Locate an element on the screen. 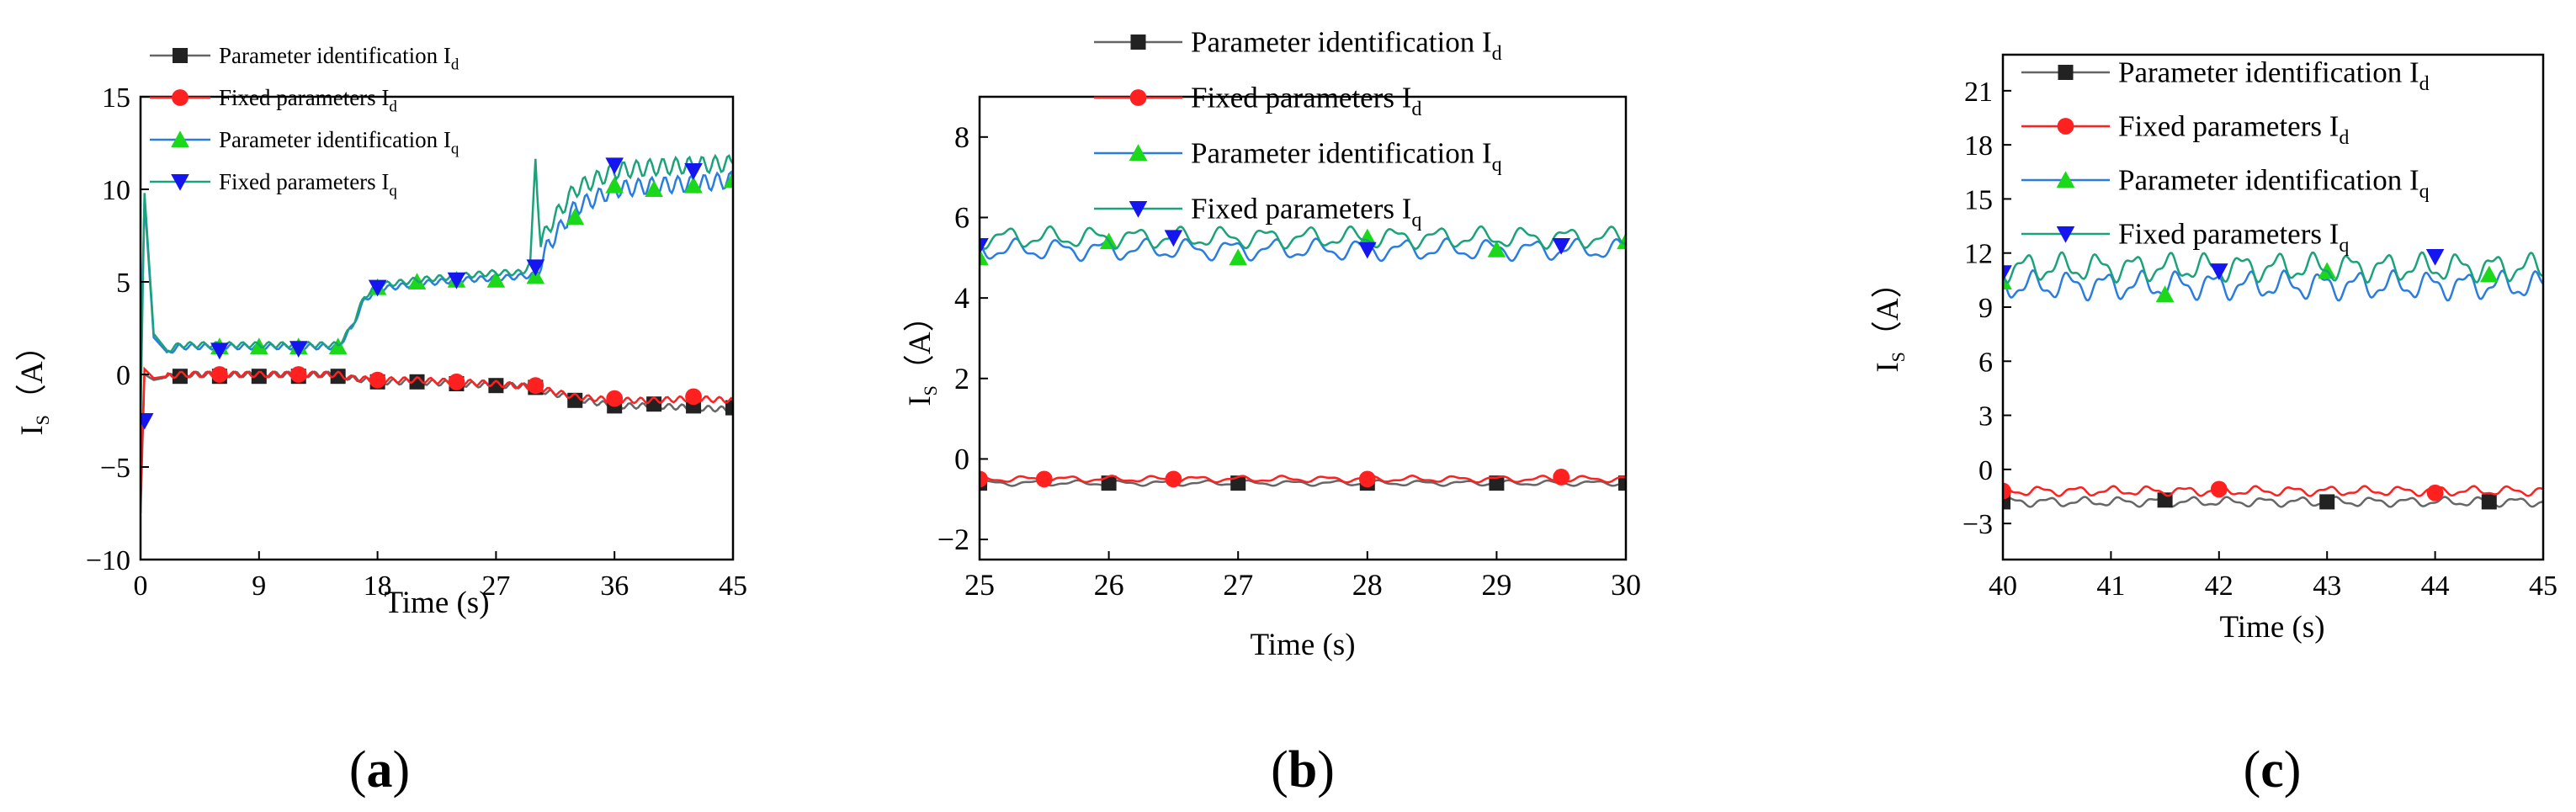 Image resolution: width=2576 pixels, height=812 pixels. panel-label-a: (a) is located at coordinates (379, 770).